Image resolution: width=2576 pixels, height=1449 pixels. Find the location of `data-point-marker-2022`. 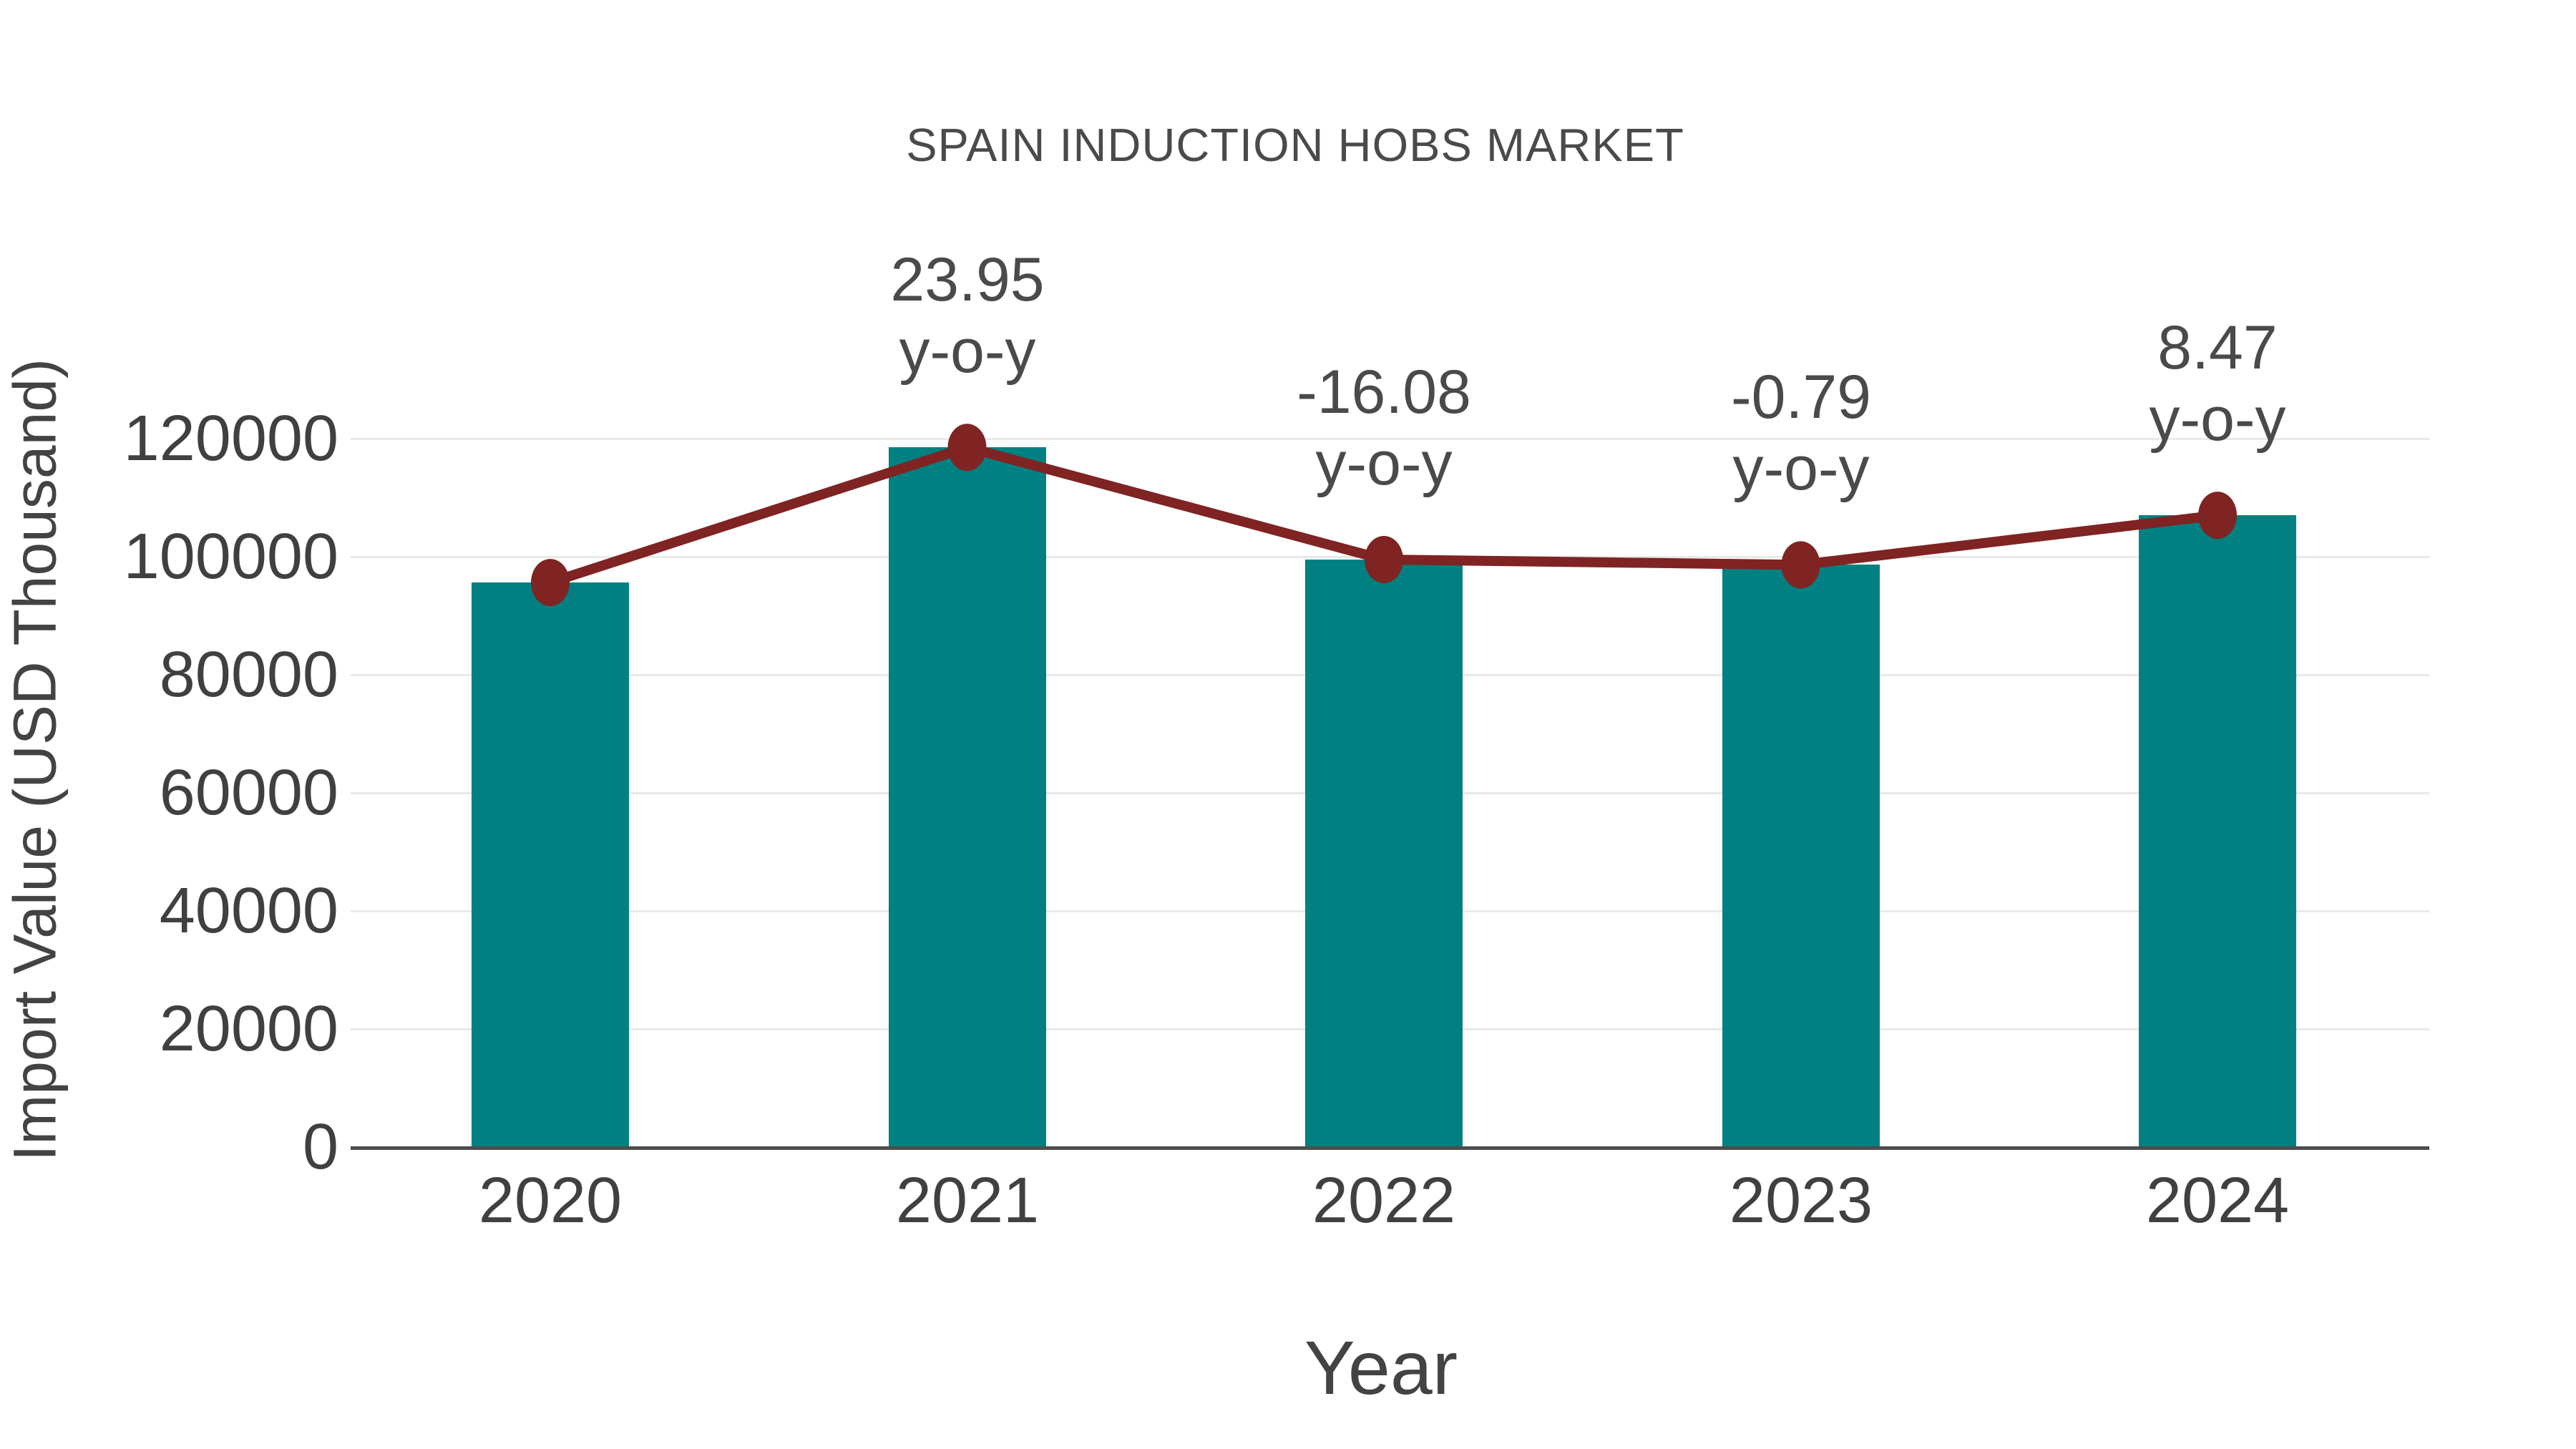

data-point-marker-2022 is located at coordinates (1384, 559).